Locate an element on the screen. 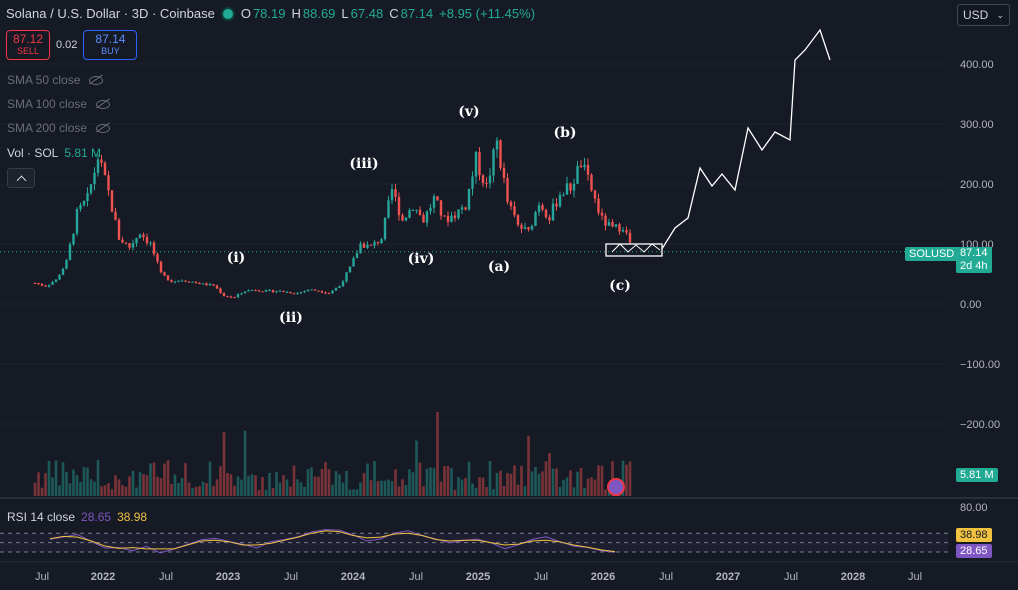 This screenshot has height=590, width=1018. rsi-legend: RSI 14 close 28.65 38.98 is located at coordinates (77, 517).